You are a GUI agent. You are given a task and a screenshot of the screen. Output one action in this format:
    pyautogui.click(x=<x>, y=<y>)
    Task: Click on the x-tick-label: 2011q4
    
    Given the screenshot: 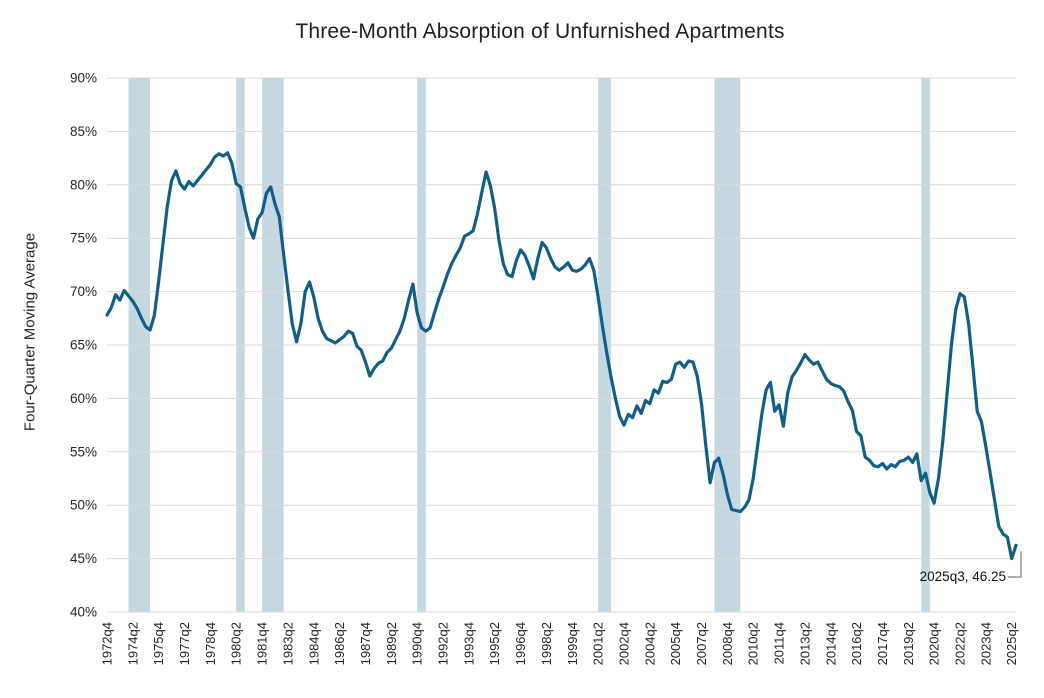 What is the action you would take?
    pyautogui.click(x=779, y=643)
    